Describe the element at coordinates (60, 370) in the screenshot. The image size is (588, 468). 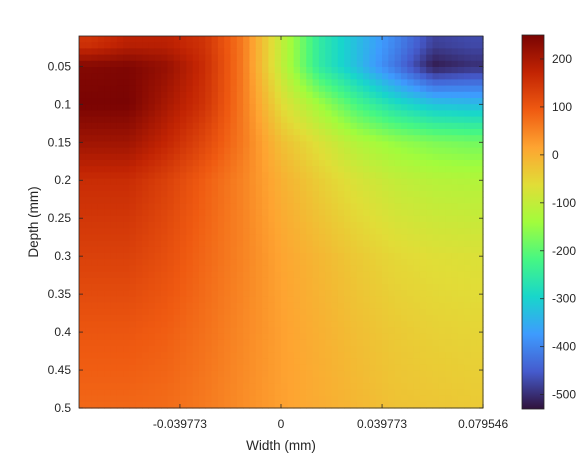
I see `y-tick-label: 0.45` at that location.